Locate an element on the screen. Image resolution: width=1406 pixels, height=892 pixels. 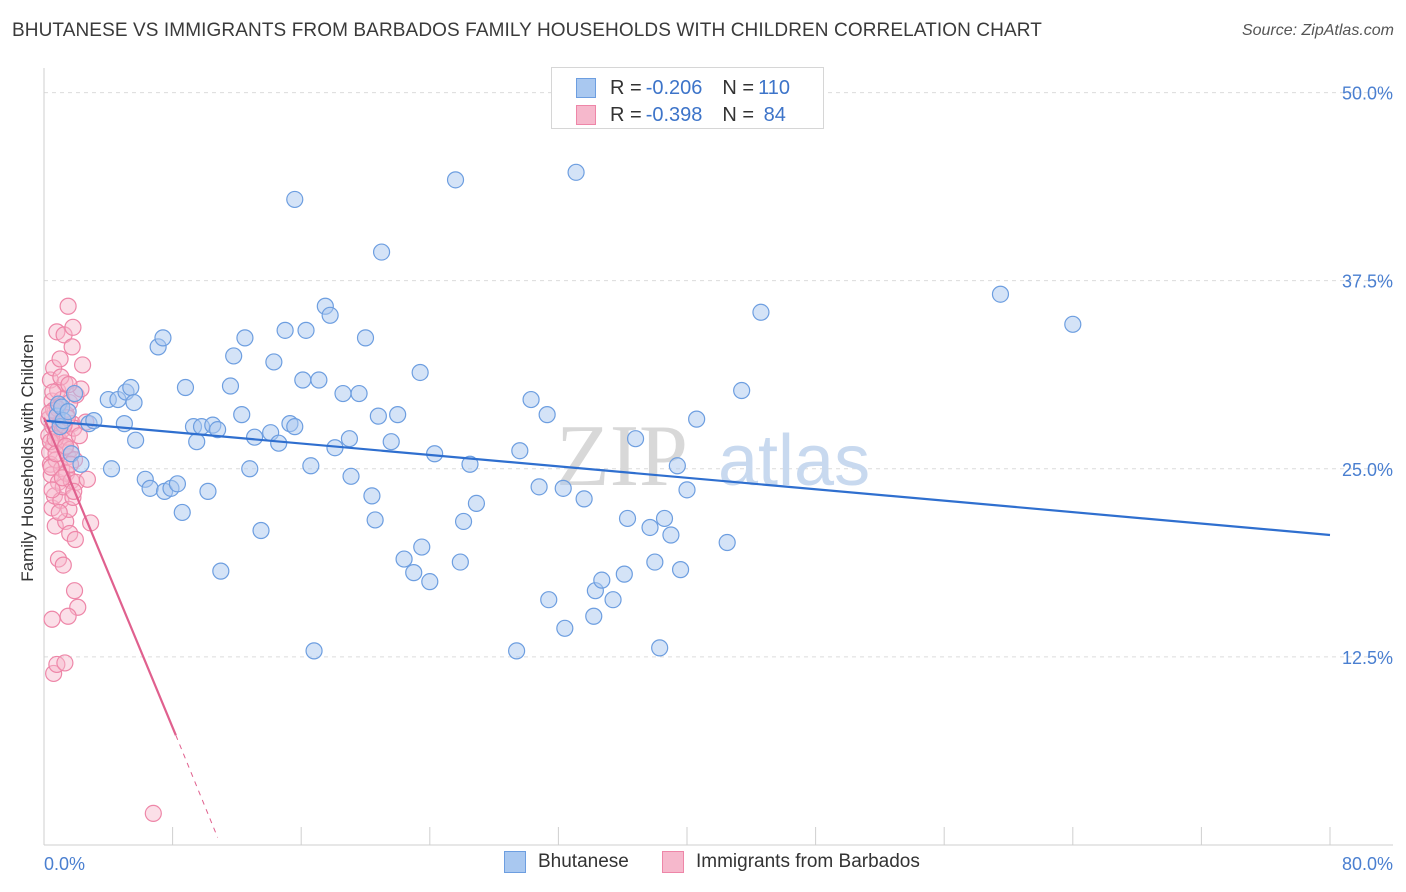
legend-swatch-blue is located at coordinates (515, 862).